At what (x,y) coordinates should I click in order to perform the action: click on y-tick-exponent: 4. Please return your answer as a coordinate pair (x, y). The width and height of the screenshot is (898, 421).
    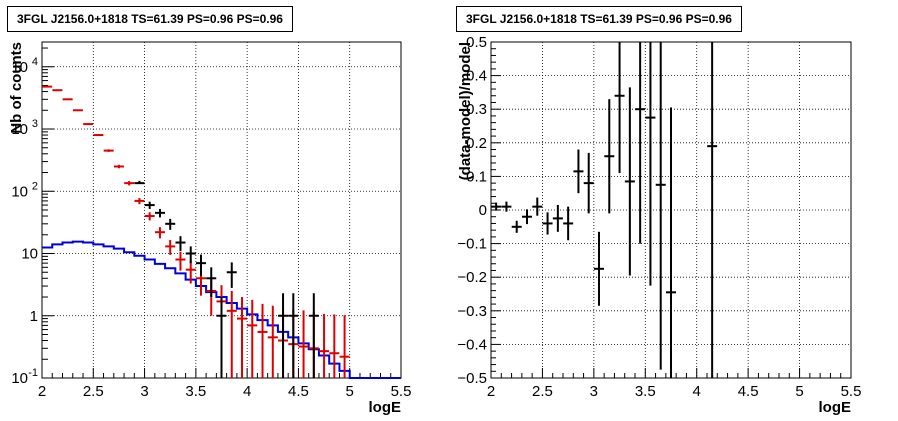
    Looking at the image, I should click on (35, 62).